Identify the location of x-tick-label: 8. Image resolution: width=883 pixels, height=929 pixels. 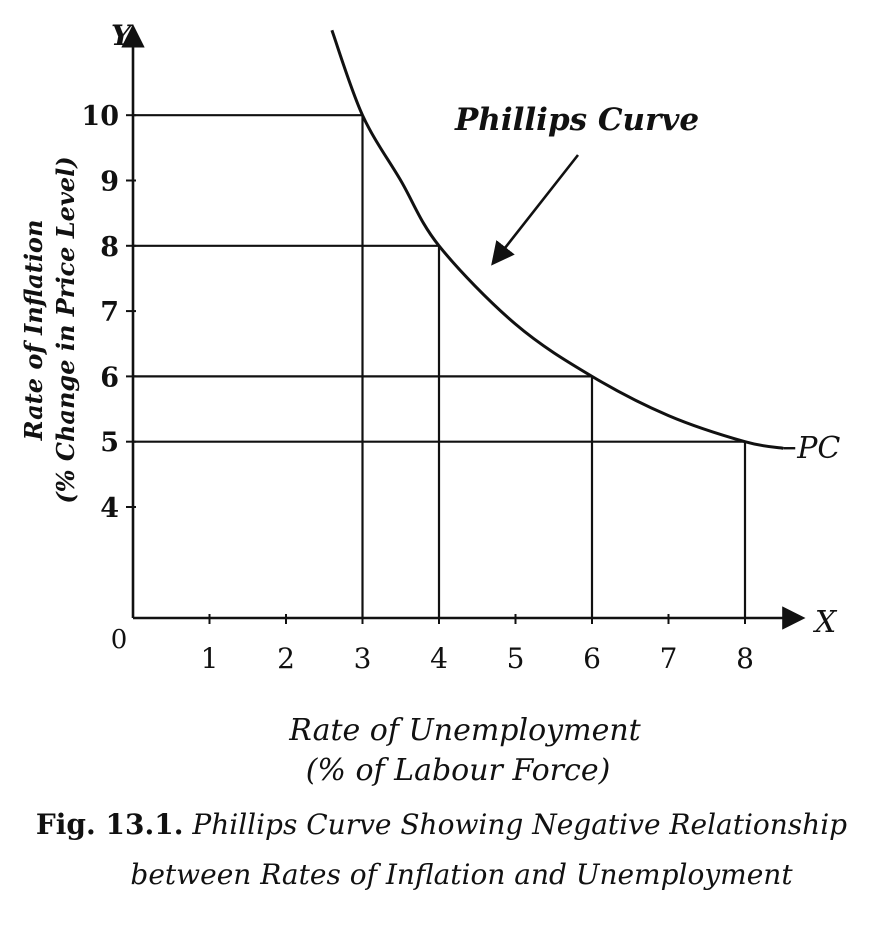
(745, 658).